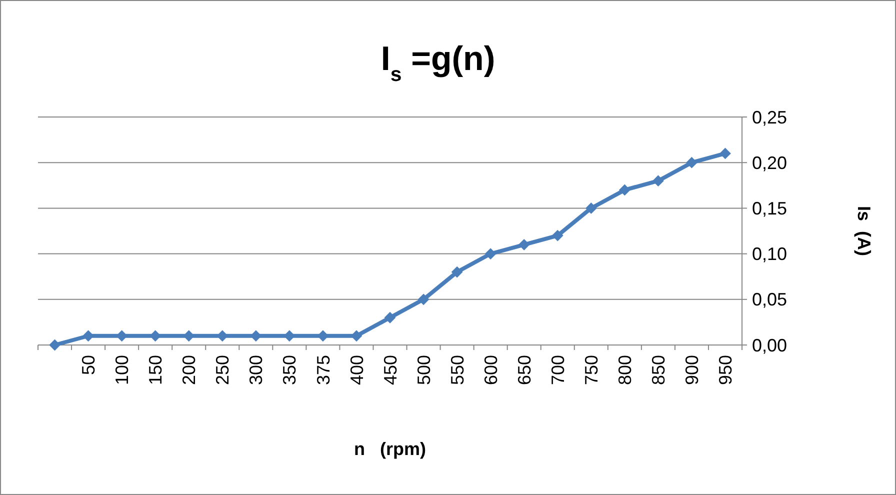 This screenshot has width=896, height=495. Describe the element at coordinates (256, 370) in the screenshot. I see `x-tick-label: 300` at that location.